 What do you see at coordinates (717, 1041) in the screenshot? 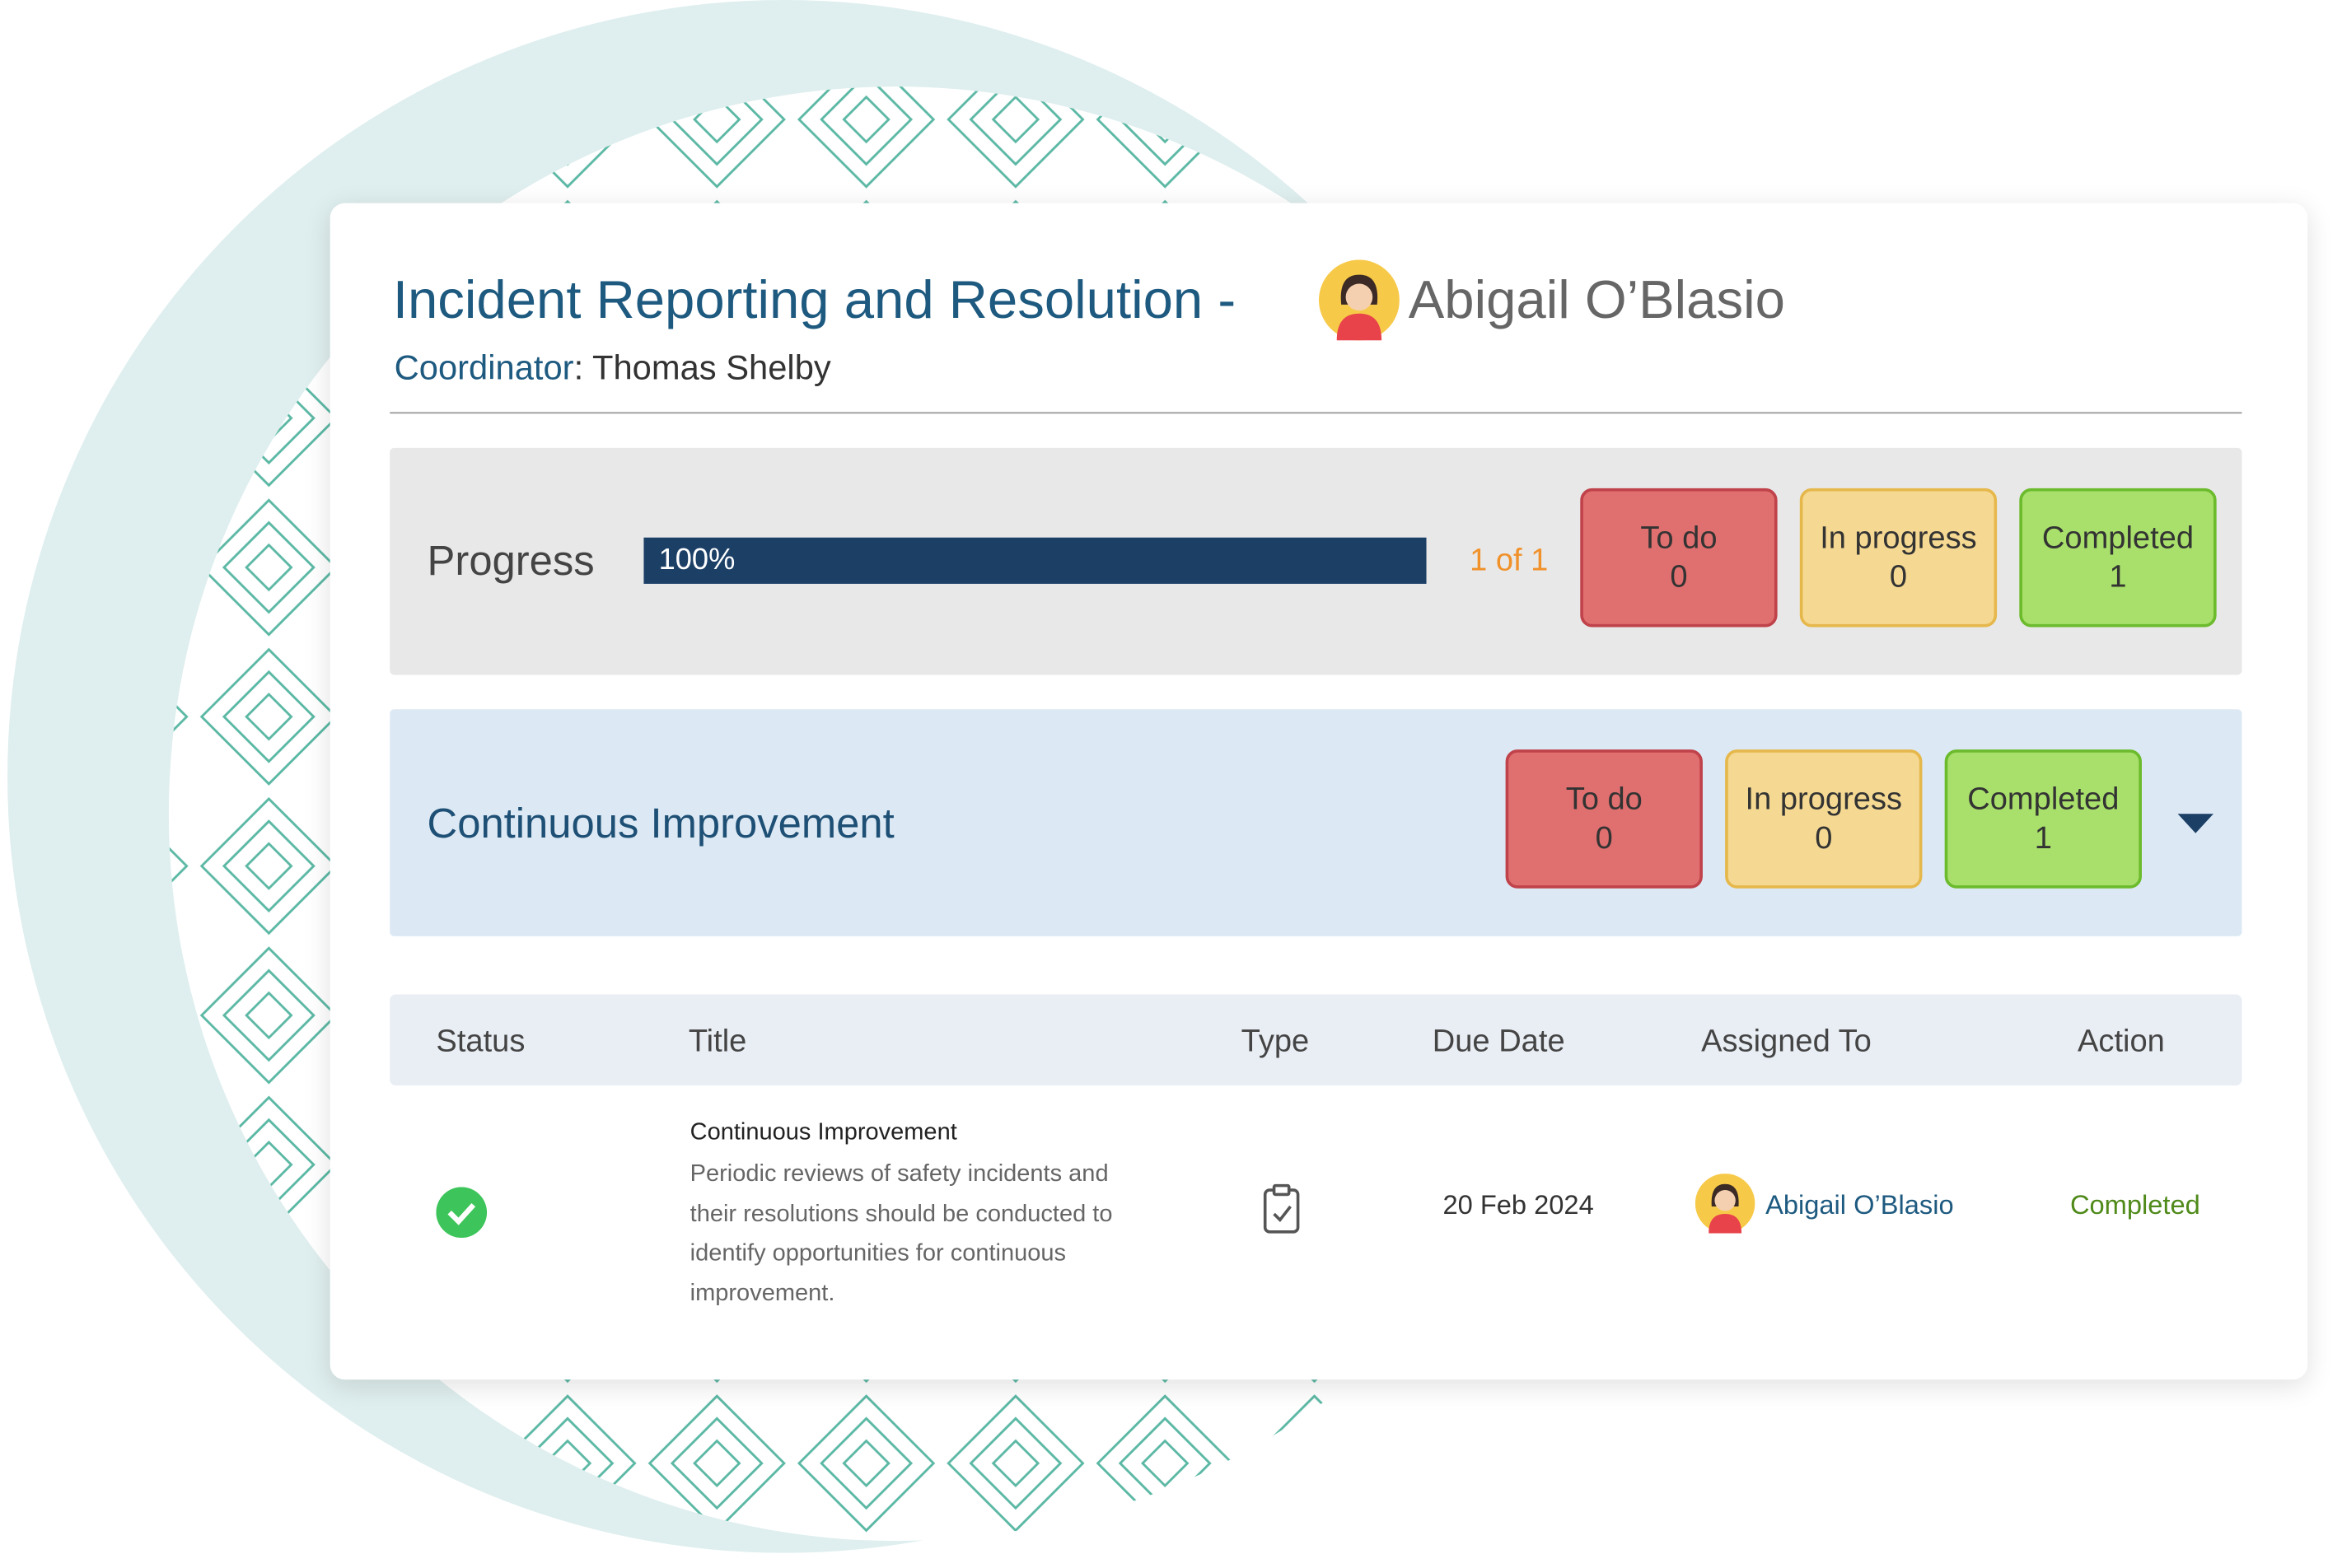
I see `column-header: Title` at bounding box center [717, 1041].